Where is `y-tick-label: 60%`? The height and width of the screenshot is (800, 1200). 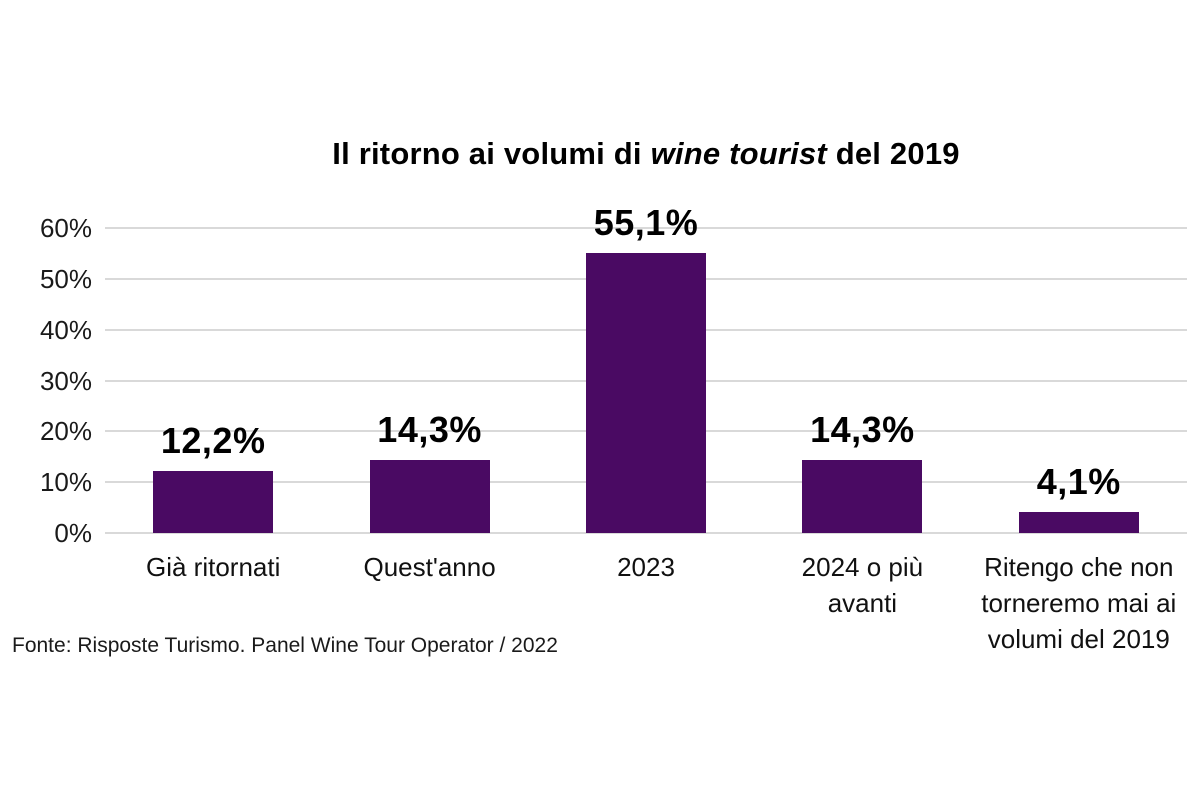
y-tick-label: 60% is located at coordinates (65, 228).